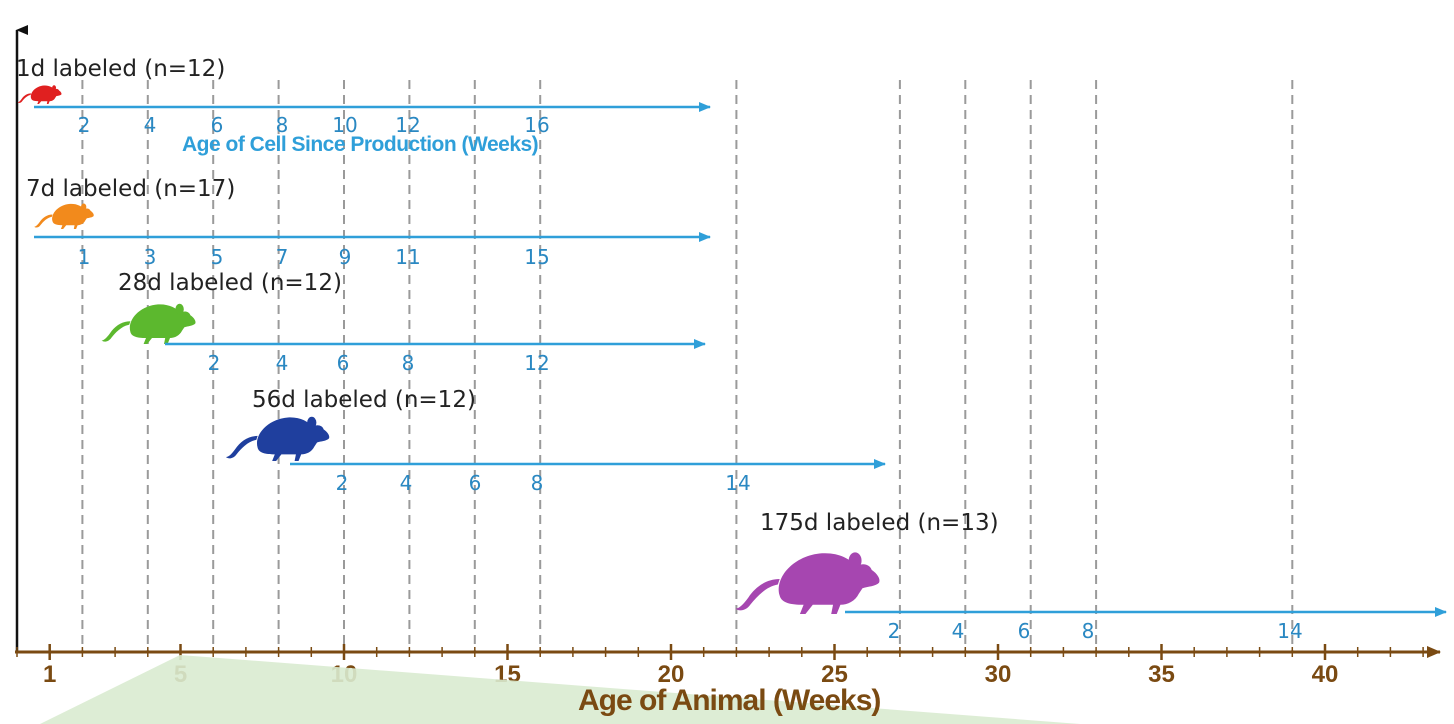  Describe the element at coordinates (360, 144) in the screenshot. I see `cell-axis-title: Age of Cell Since Production (Weeks)` at that location.